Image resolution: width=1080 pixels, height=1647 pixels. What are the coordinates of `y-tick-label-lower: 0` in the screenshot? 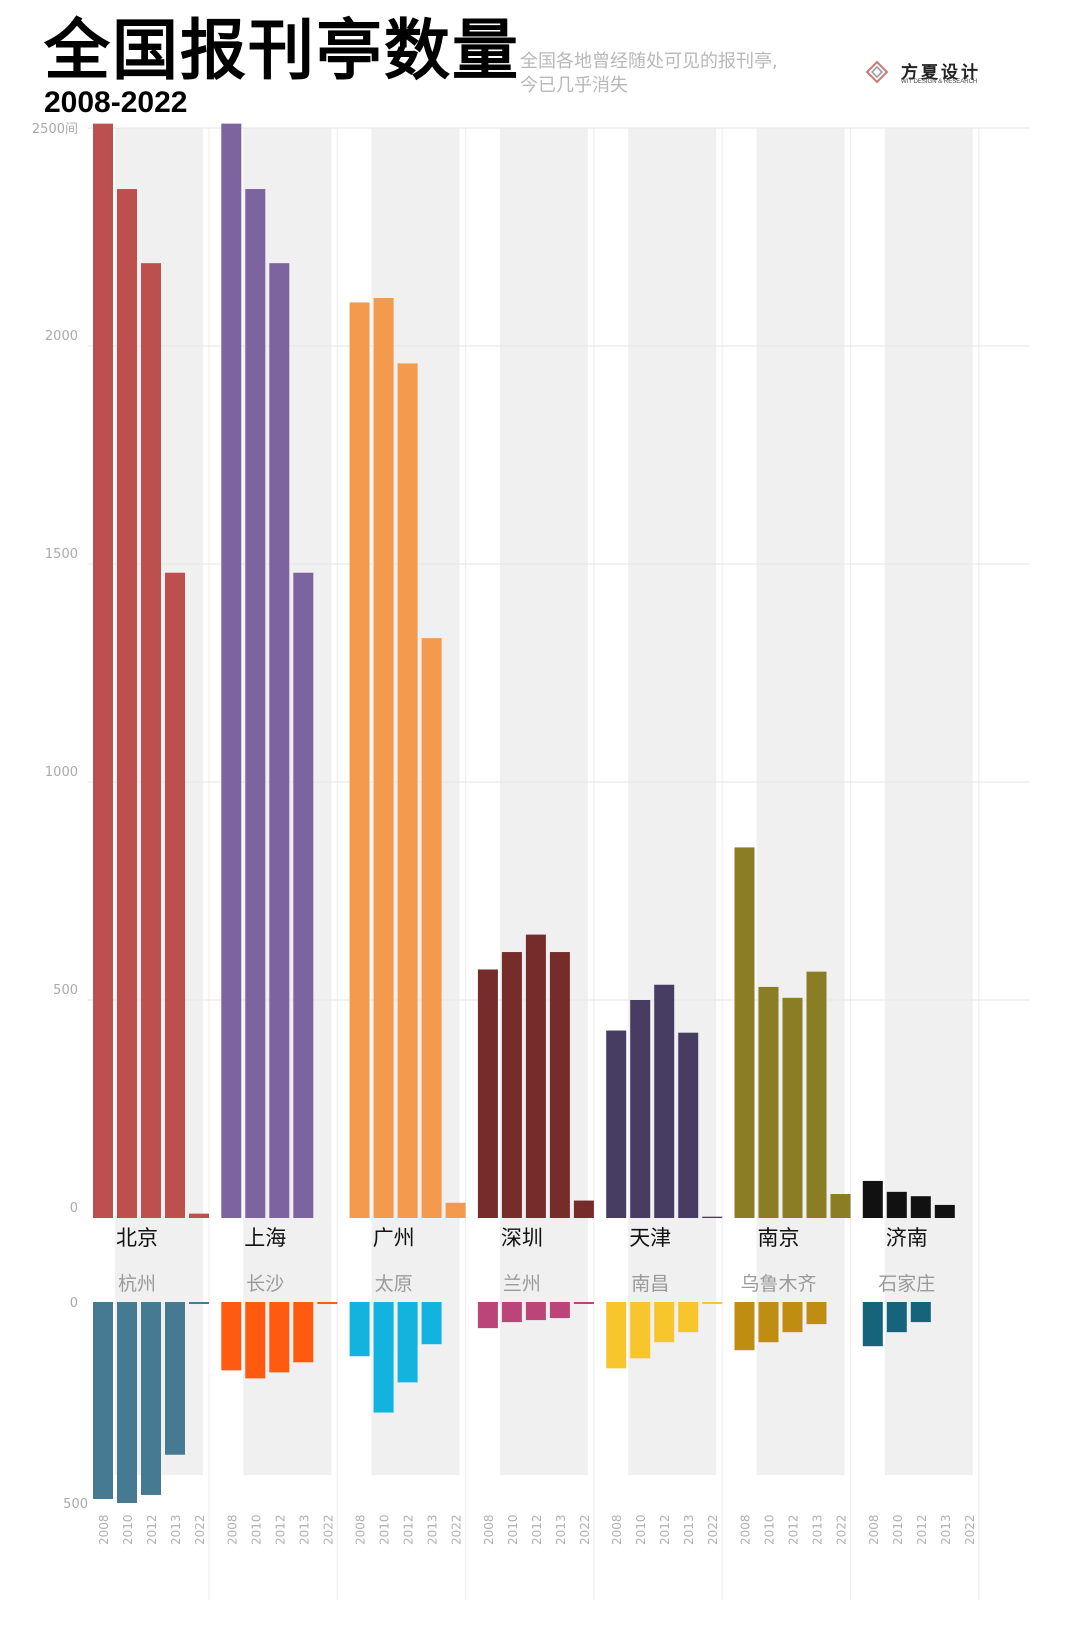 It's located at (74, 1303).